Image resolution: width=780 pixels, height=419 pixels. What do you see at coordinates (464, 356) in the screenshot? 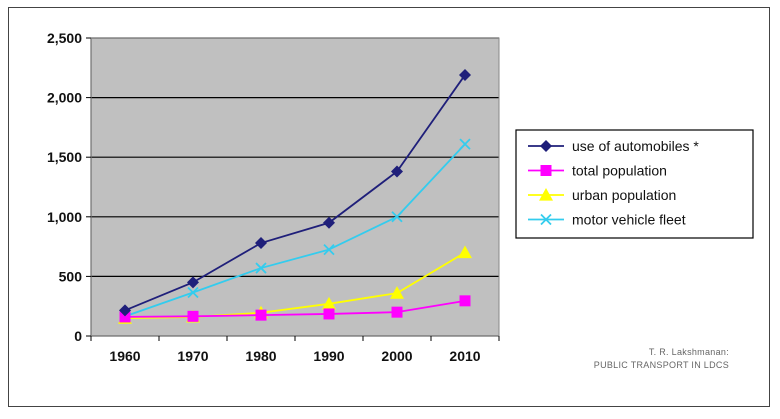
I see `x-tick-label: 2010` at bounding box center [464, 356].